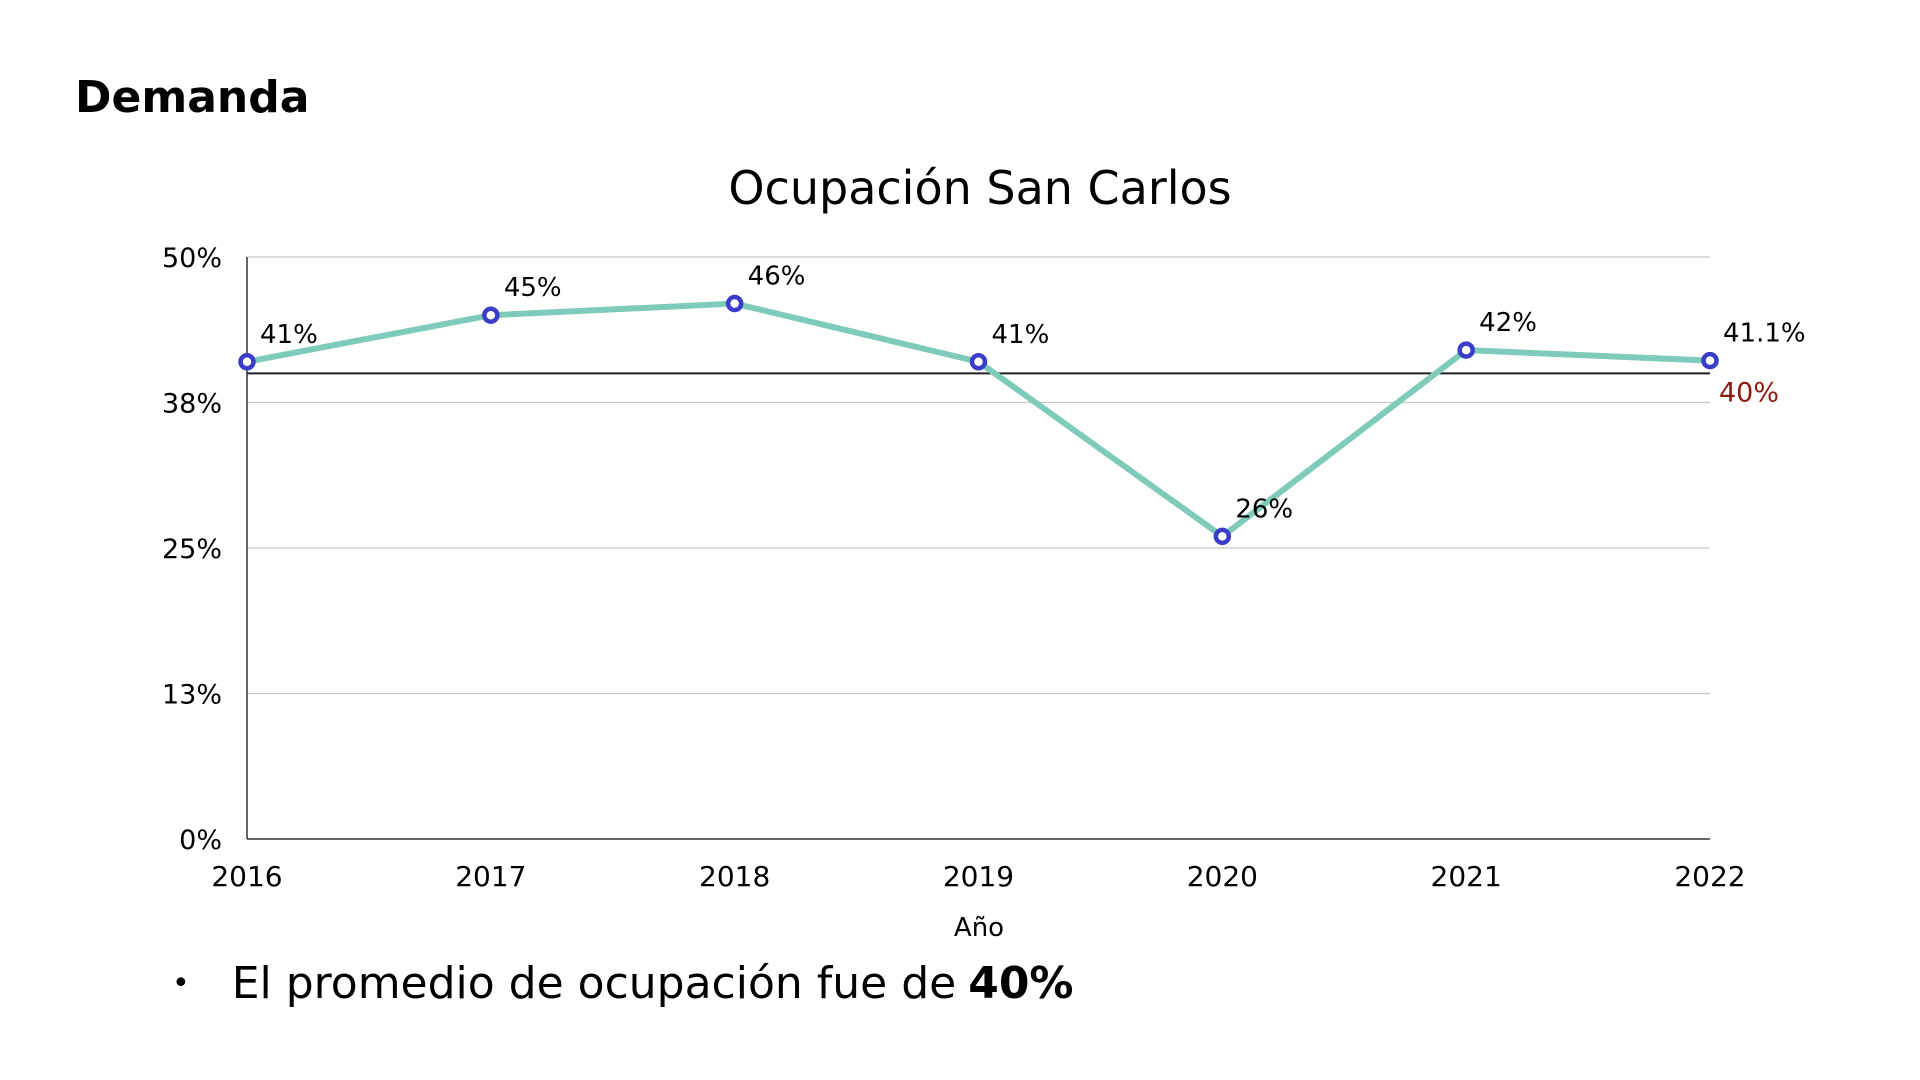 This screenshot has width=1920, height=1080. What do you see at coordinates (979, 188) in the screenshot?
I see `chart-title: Ocupación San Carlos` at bounding box center [979, 188].